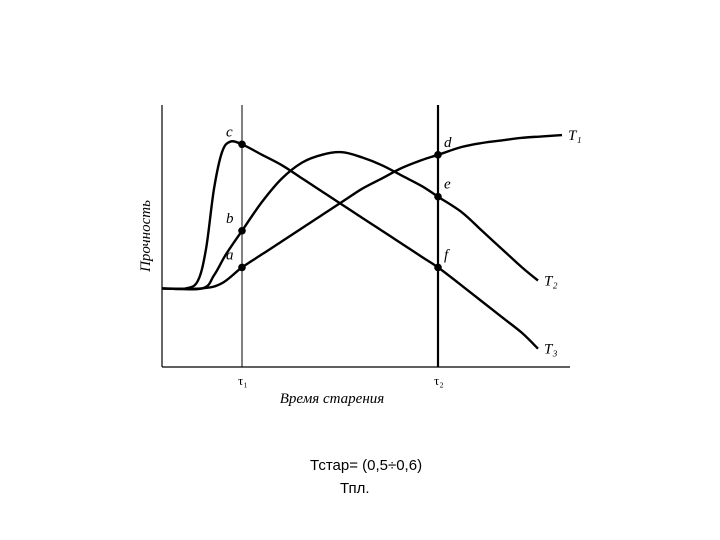 The image size is (720, 540). I want to click on caption-line-2: Тпл., so click(355, 488).